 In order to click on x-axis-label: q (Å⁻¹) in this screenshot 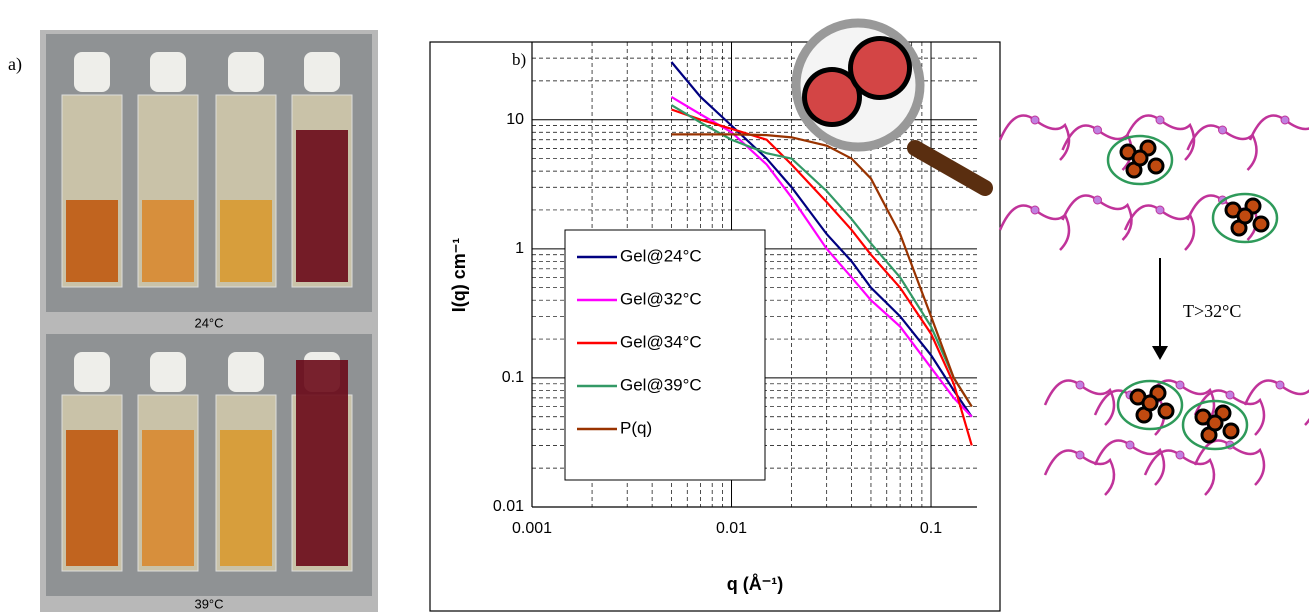, I will do `click(755, 584)`.